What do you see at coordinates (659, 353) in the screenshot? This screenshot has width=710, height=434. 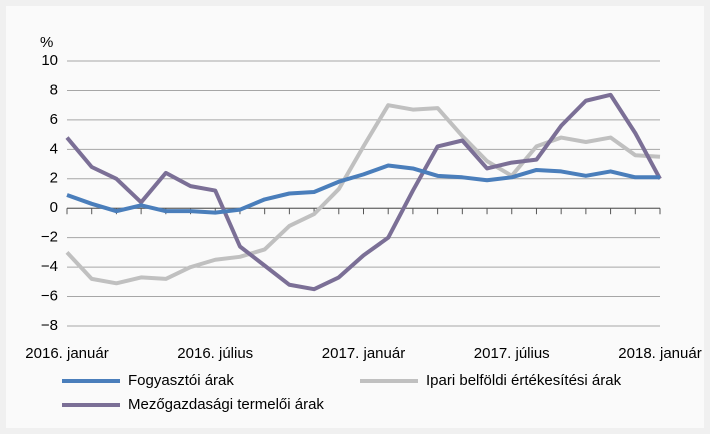 I see `x-tick-label: 2018. január` at bounding box center [659, 353].